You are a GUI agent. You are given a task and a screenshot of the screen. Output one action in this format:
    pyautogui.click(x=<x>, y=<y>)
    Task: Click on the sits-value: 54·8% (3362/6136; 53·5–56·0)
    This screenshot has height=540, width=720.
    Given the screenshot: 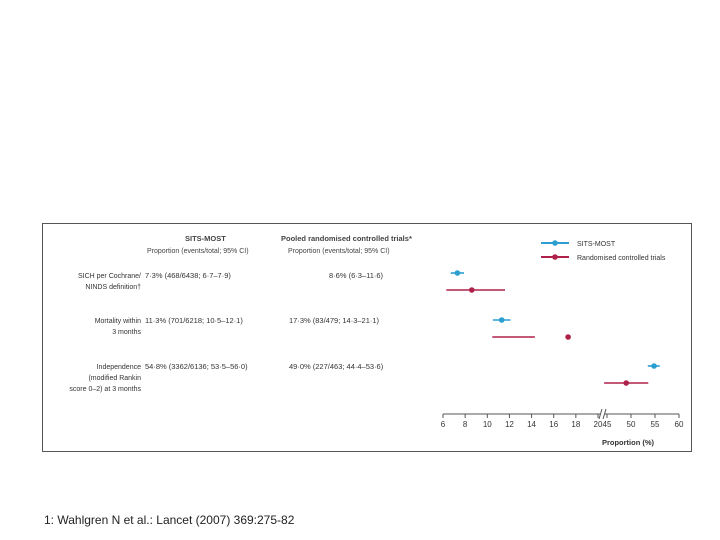 What is the action you would take?
    pyautogui.click(x=196, y=366)
    